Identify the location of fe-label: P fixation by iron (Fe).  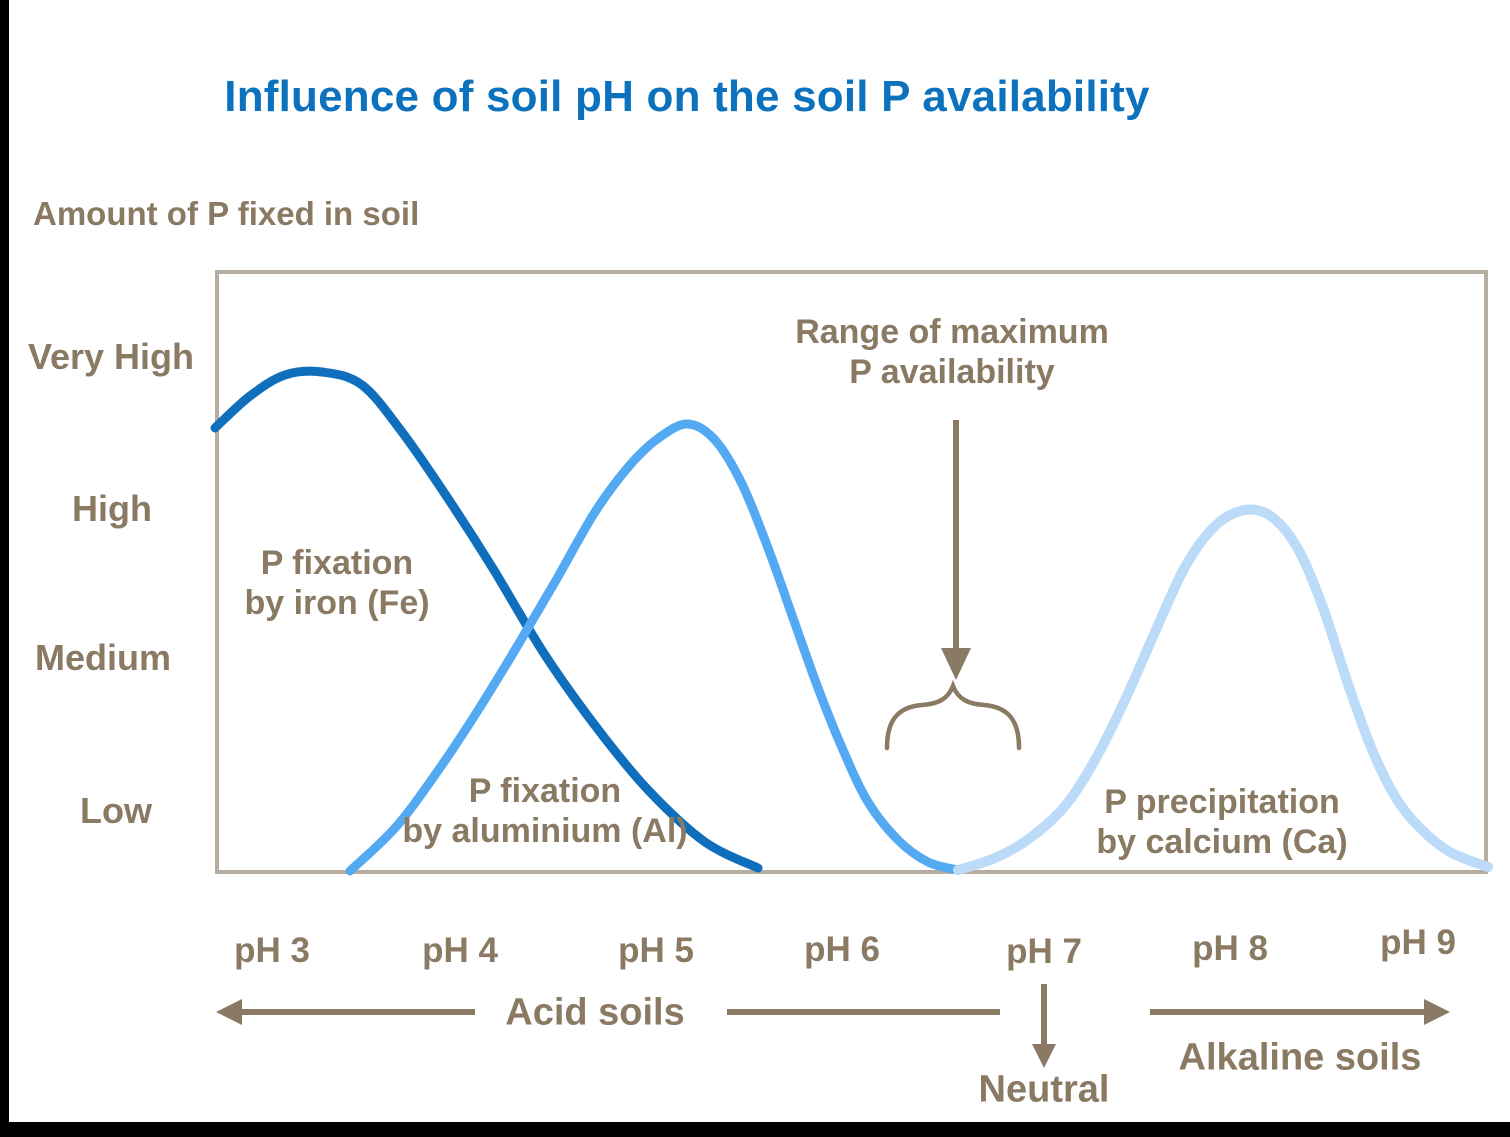
(336, 583).